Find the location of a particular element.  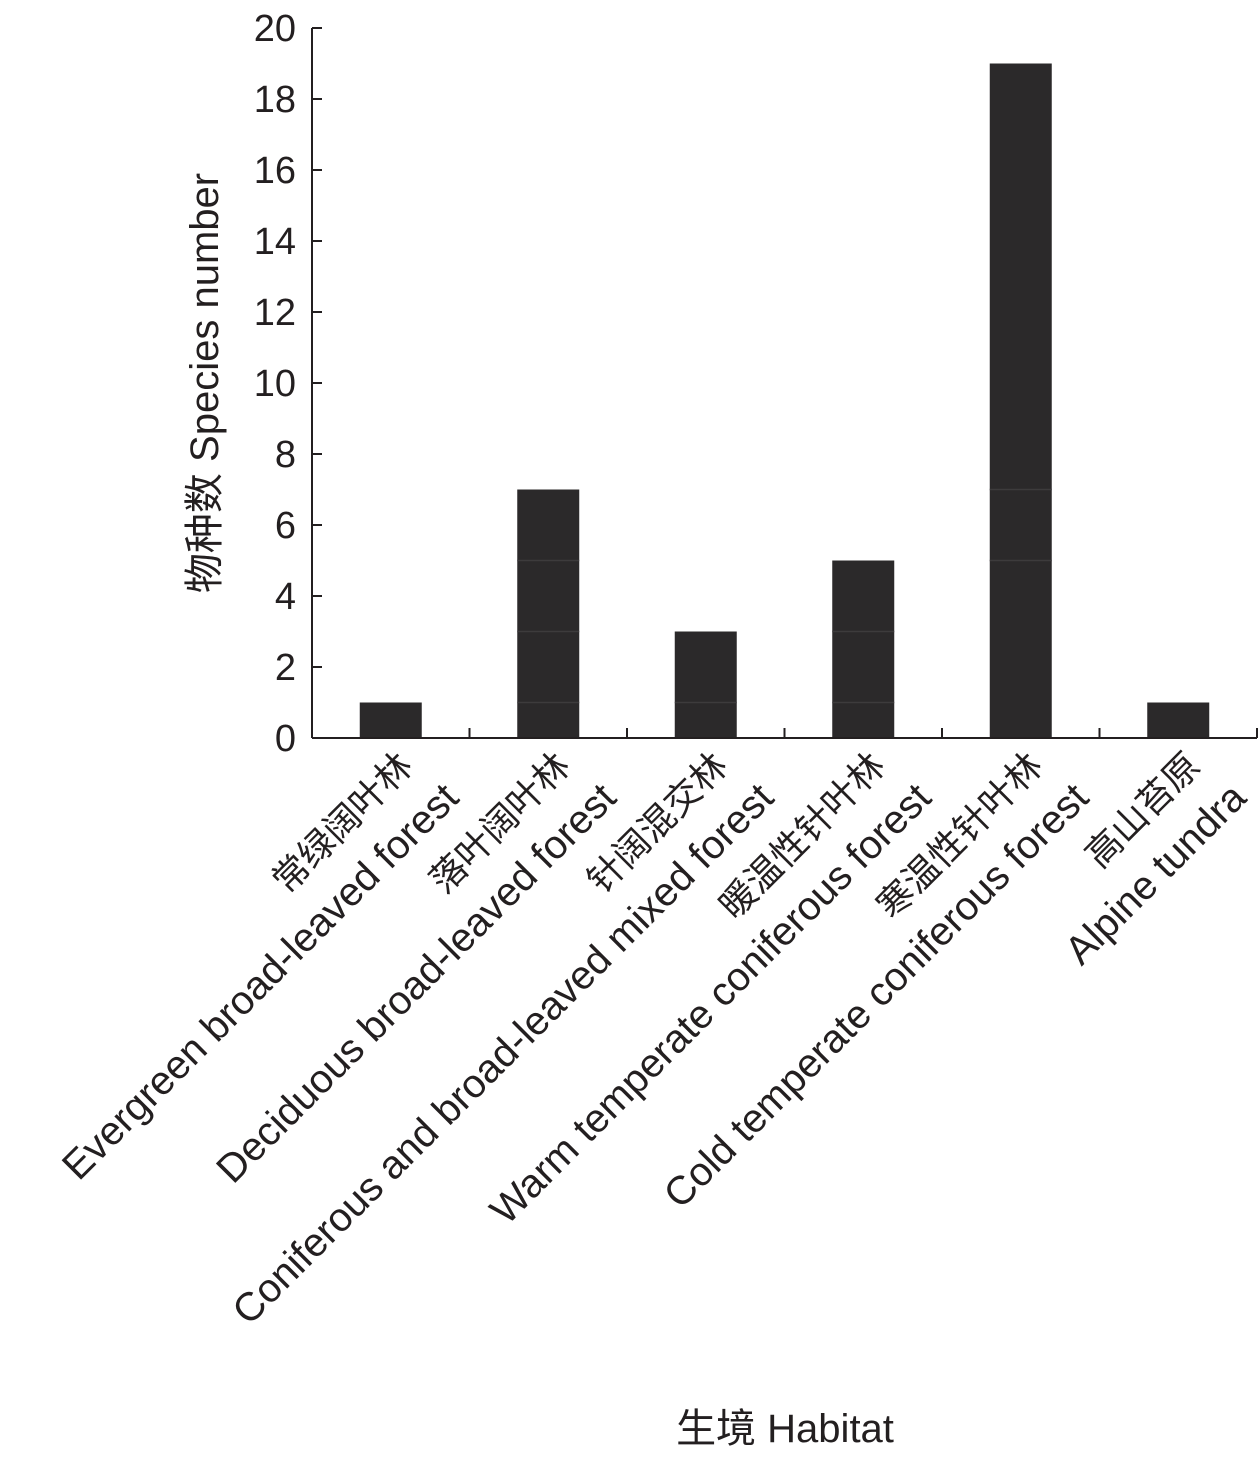

y-tick-label: 4 is located at coordinates (285, 597).